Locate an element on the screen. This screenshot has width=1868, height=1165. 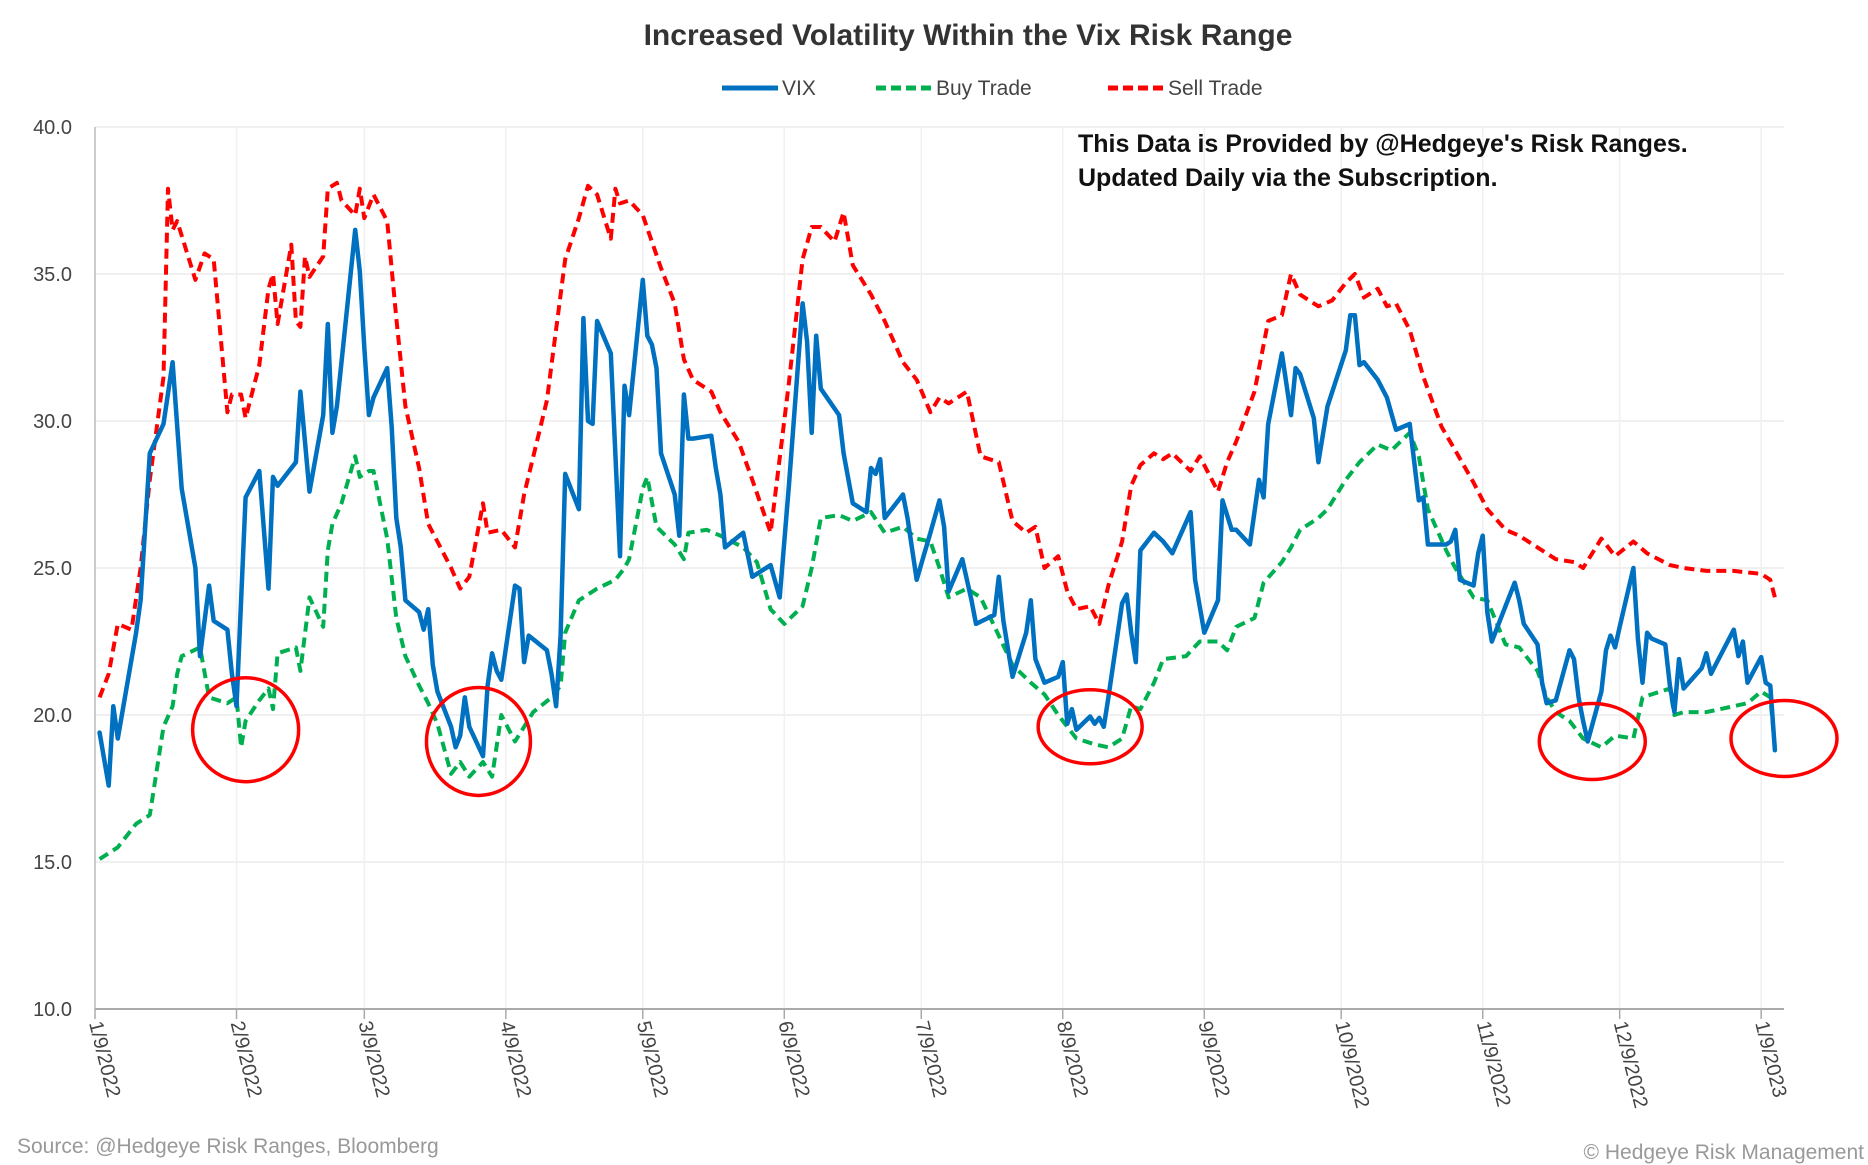
x-tick-label: 10/9/2022 is located at coordinates (1351, 1065).